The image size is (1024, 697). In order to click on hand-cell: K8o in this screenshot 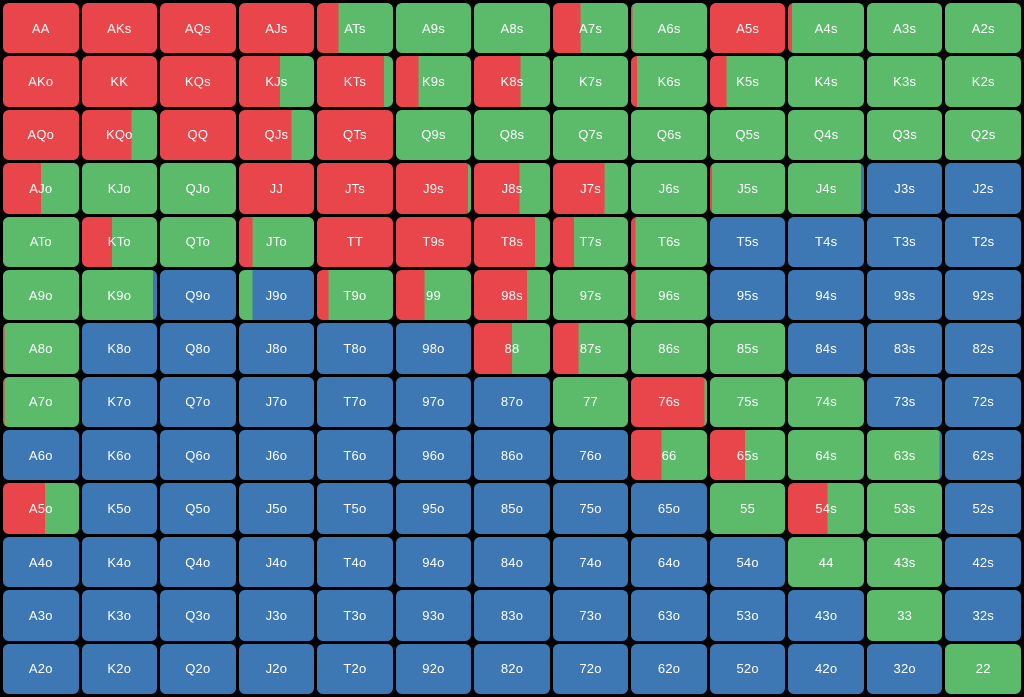, I will do `click(119, 348)`.